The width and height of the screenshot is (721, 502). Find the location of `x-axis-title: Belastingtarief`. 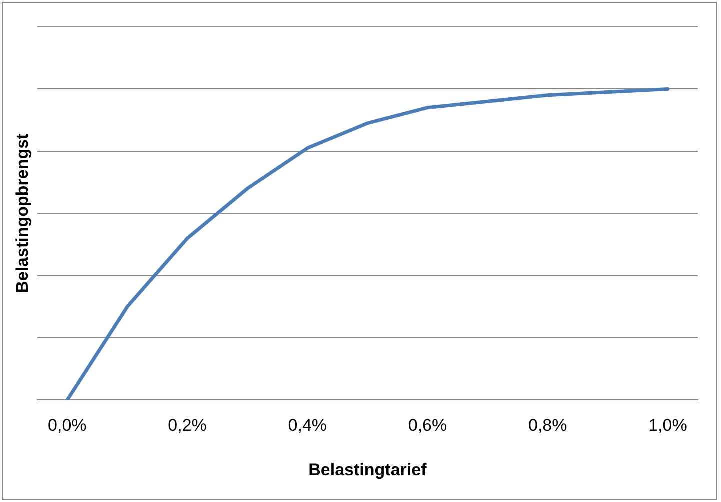

x-axis-title: Belastingtarief is located at coordinates (368, 470).